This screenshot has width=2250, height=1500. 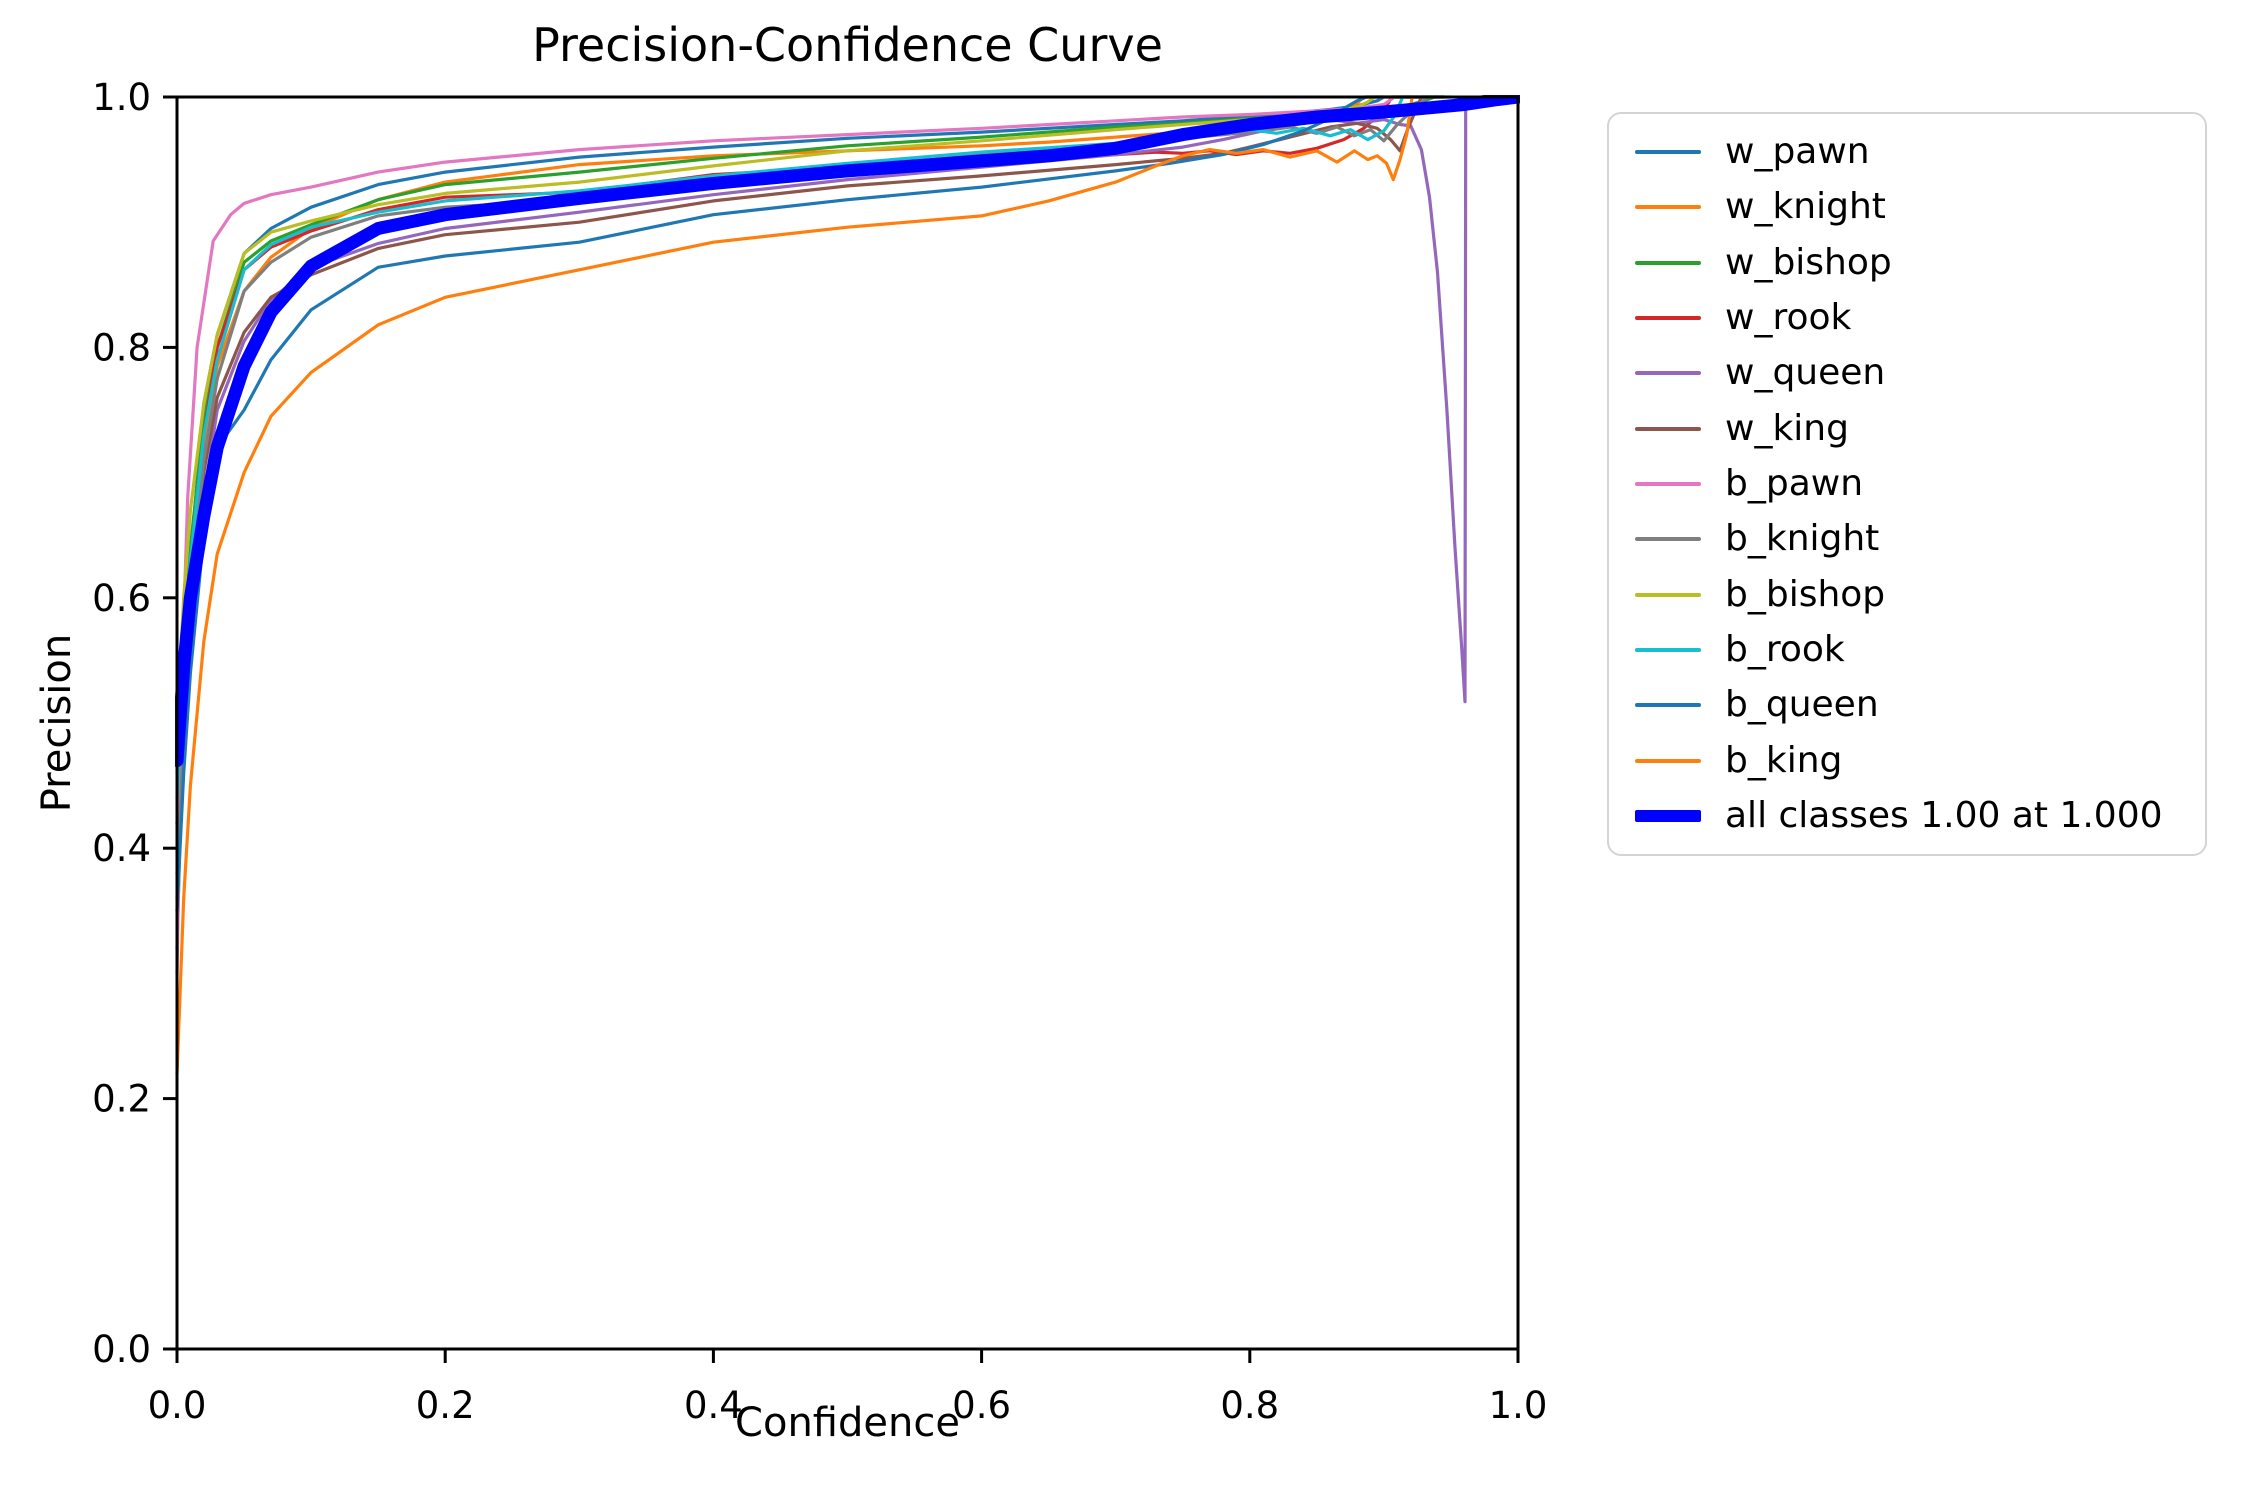 I want to click on legend-item-w_king: w_king, so click(x=1916, y=429).